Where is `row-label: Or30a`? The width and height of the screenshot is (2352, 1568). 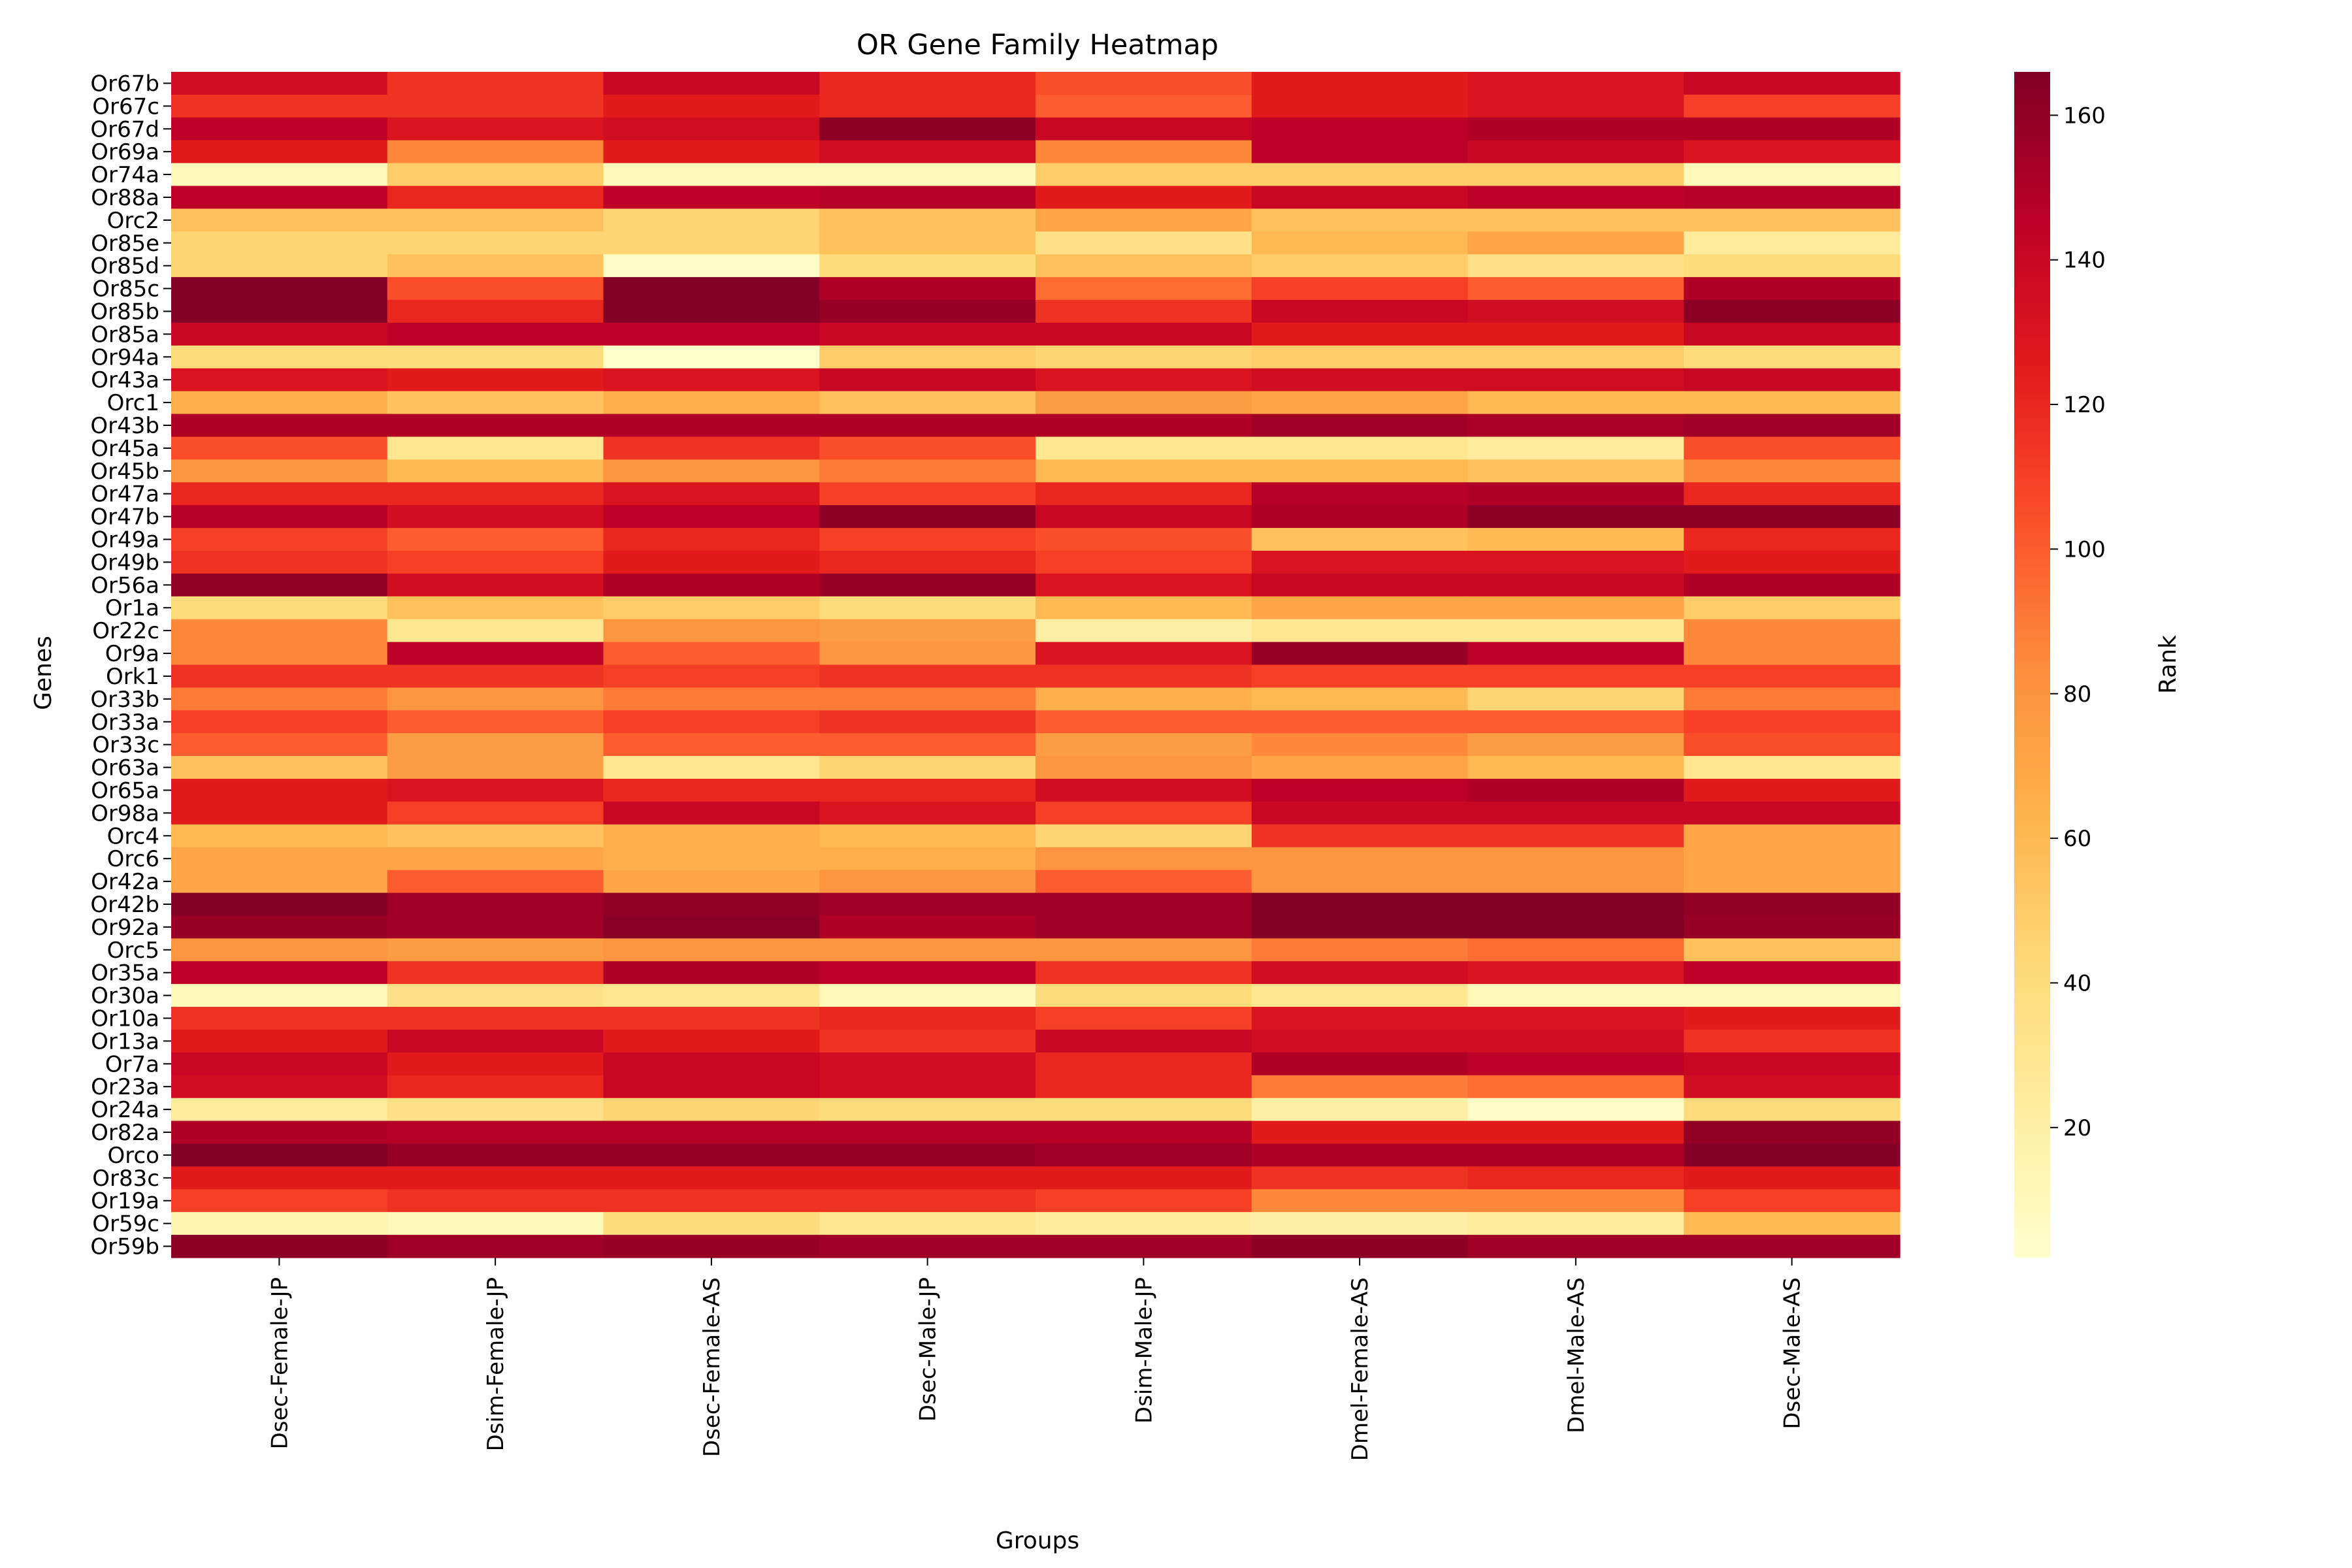
row-label: Or30a is located at coordinates (125, 996).